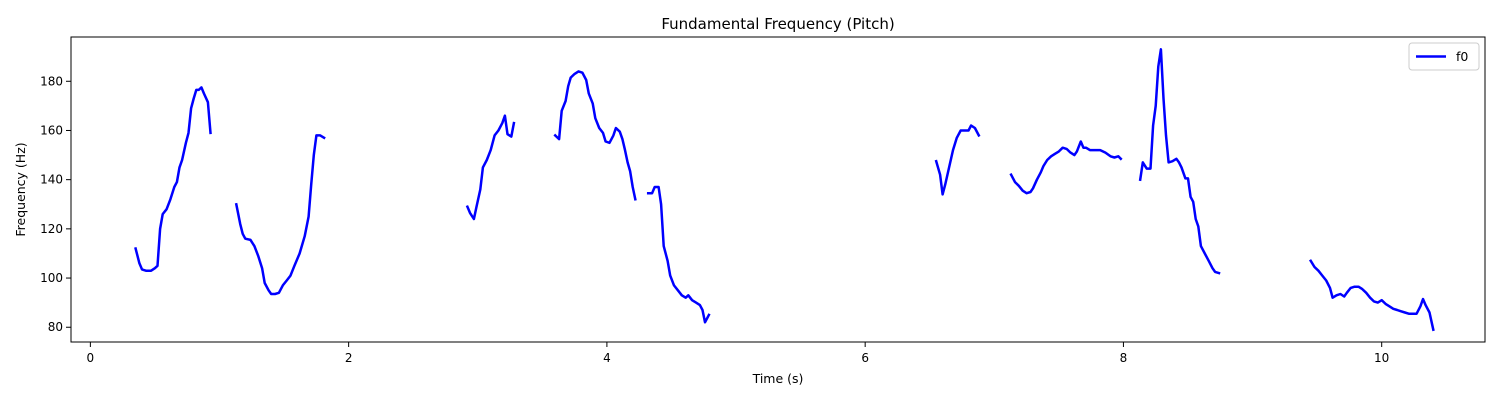  What do you see at coordinates (51, 81) in the screenshot?
I see `y-tick-label: 180` at bounding box center [51, 81].